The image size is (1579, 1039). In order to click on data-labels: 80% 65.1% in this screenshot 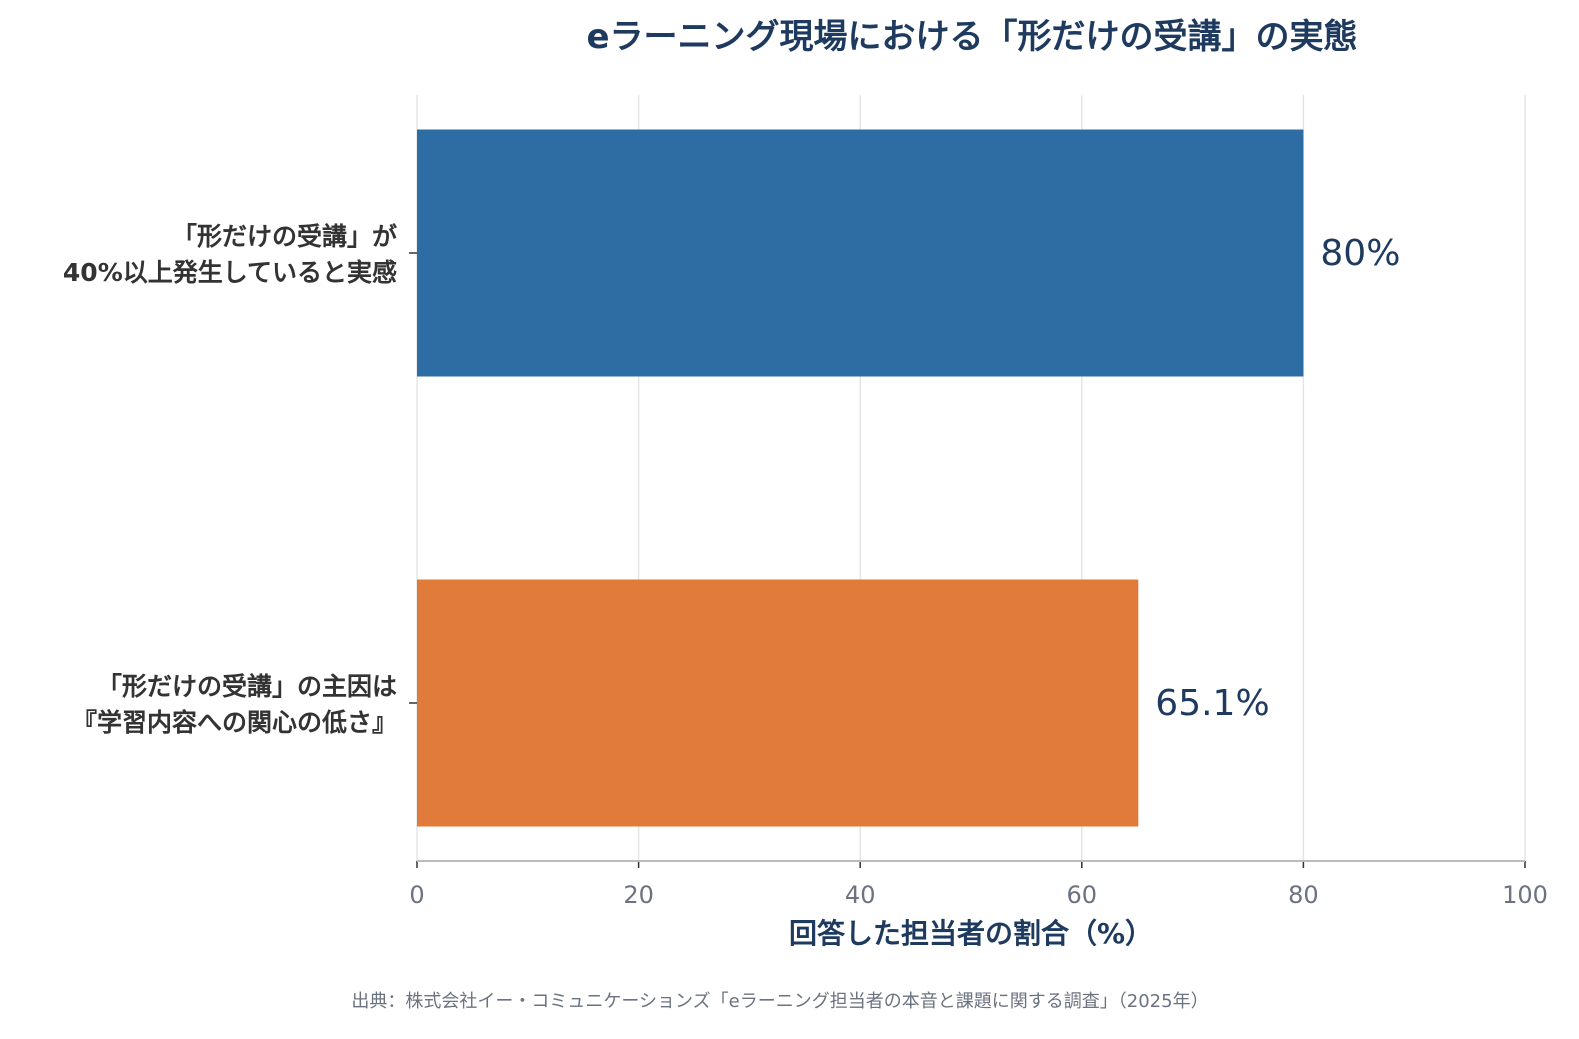, I will do `click(1277, 478)`.